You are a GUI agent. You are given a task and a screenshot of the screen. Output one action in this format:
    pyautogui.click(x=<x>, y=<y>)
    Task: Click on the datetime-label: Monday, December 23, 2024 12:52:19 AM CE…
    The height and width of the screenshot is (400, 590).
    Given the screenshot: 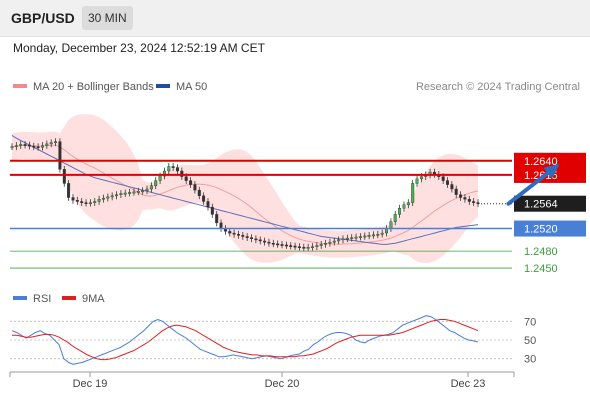 What is the action you would take?
    pyautogui.click(x=139, y=48)
    